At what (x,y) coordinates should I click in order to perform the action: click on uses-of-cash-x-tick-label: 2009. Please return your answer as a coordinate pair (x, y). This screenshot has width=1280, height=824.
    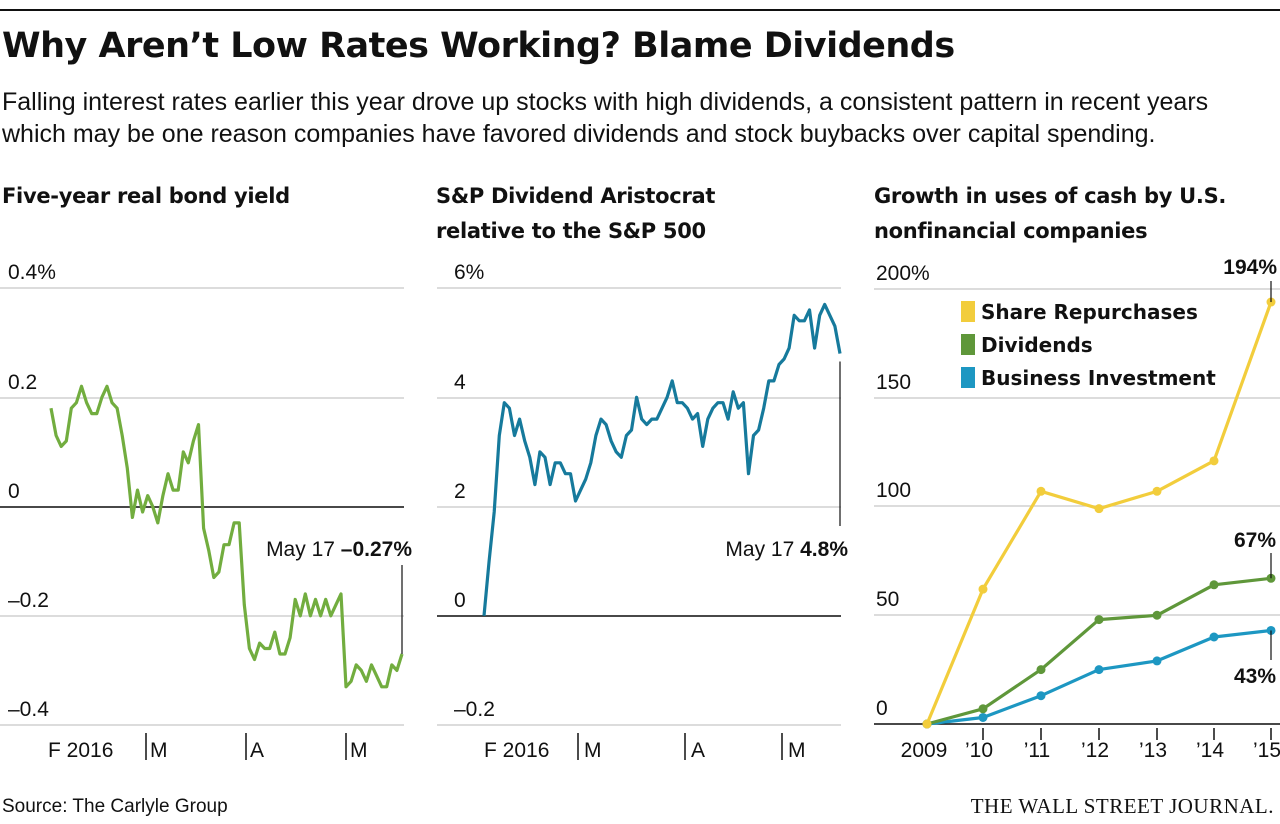
    Looking at the image, I should click on (924, 750).